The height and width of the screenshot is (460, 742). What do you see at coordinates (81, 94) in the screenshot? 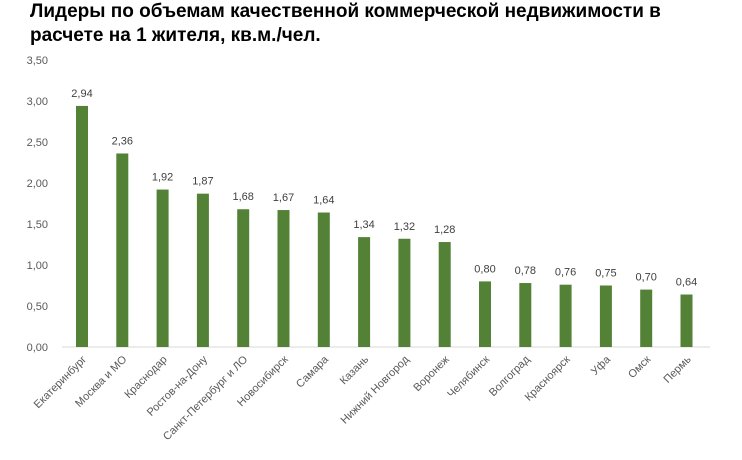
I see `data-label: 2,94` at bounding box center [81, 94].